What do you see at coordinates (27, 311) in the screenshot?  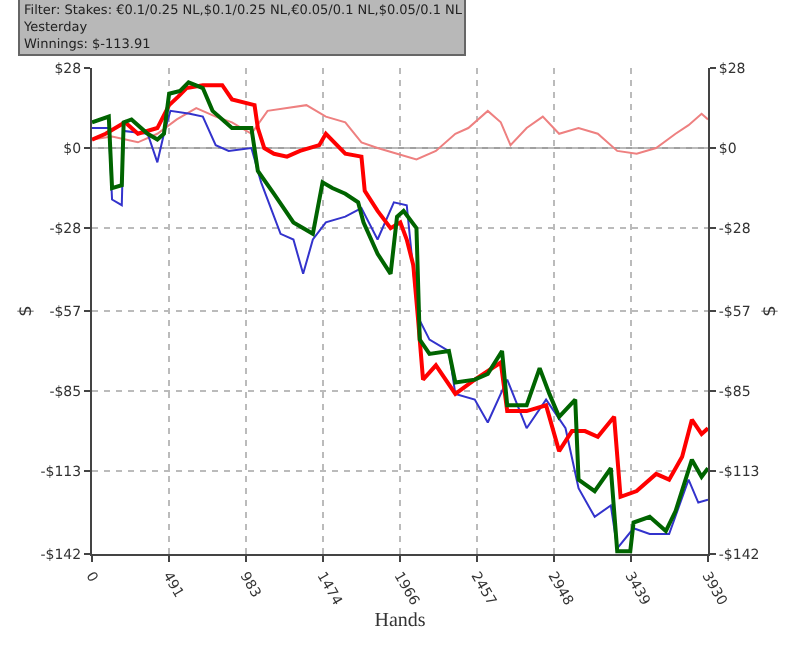 I see `y-axis-title: $` at bounding box center [27, 311].